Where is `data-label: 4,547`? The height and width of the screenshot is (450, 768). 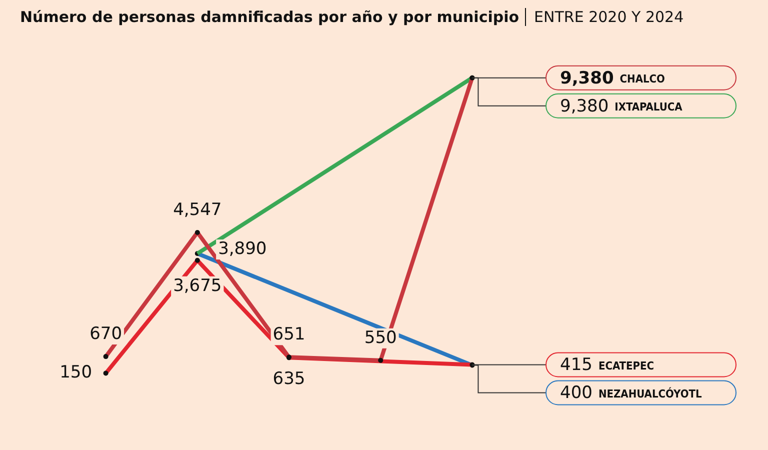 data-label: 4,547 is located at coordinates (197, 210).